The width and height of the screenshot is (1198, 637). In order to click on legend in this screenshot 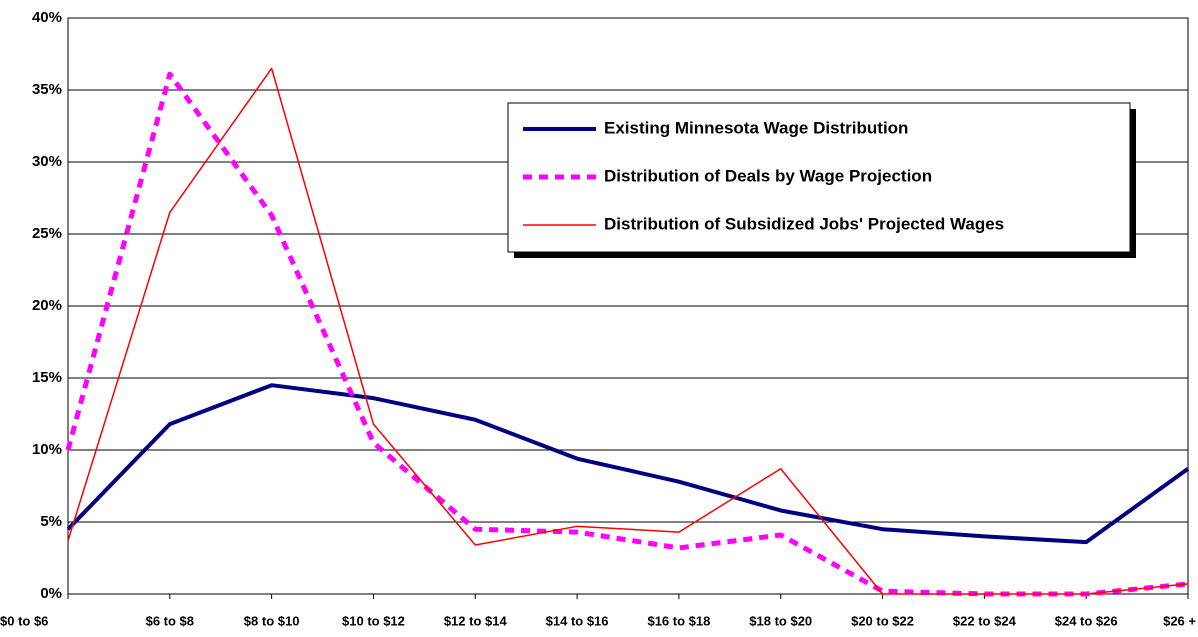, I will do `click(819, 177)`.